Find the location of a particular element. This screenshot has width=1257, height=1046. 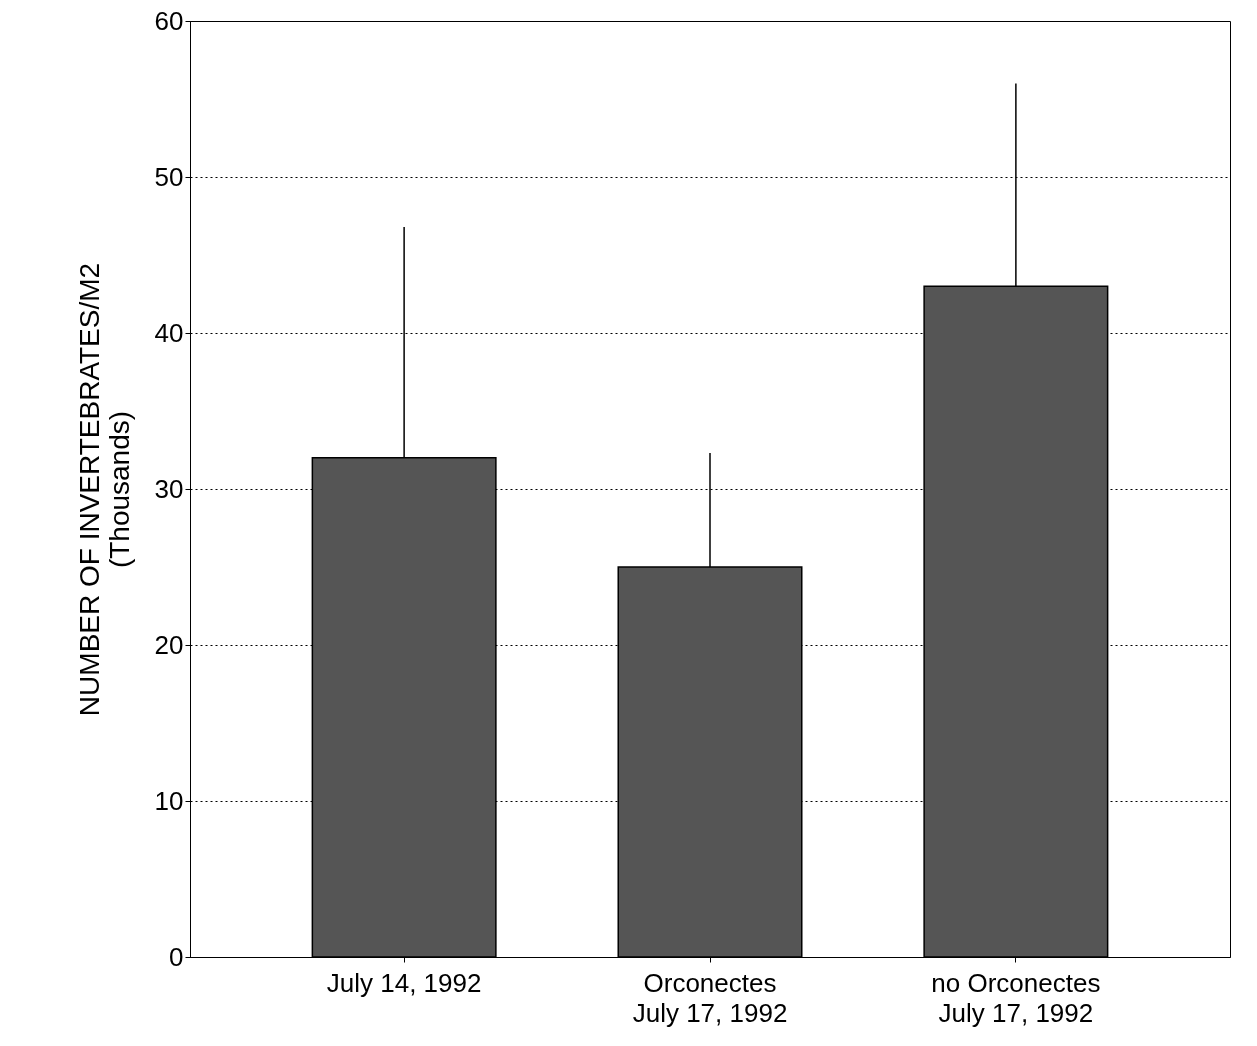

x-tick-label: Orconectes July 17, 1992 is located at coordinates (710, 997).